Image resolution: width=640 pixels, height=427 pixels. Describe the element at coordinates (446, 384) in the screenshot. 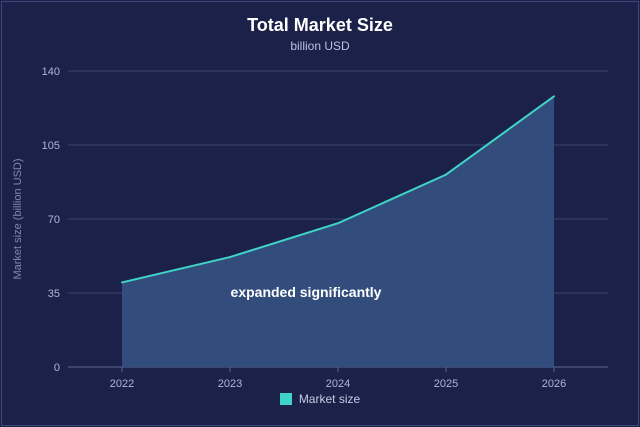

I see `x-tick-label: 2025` at that location.